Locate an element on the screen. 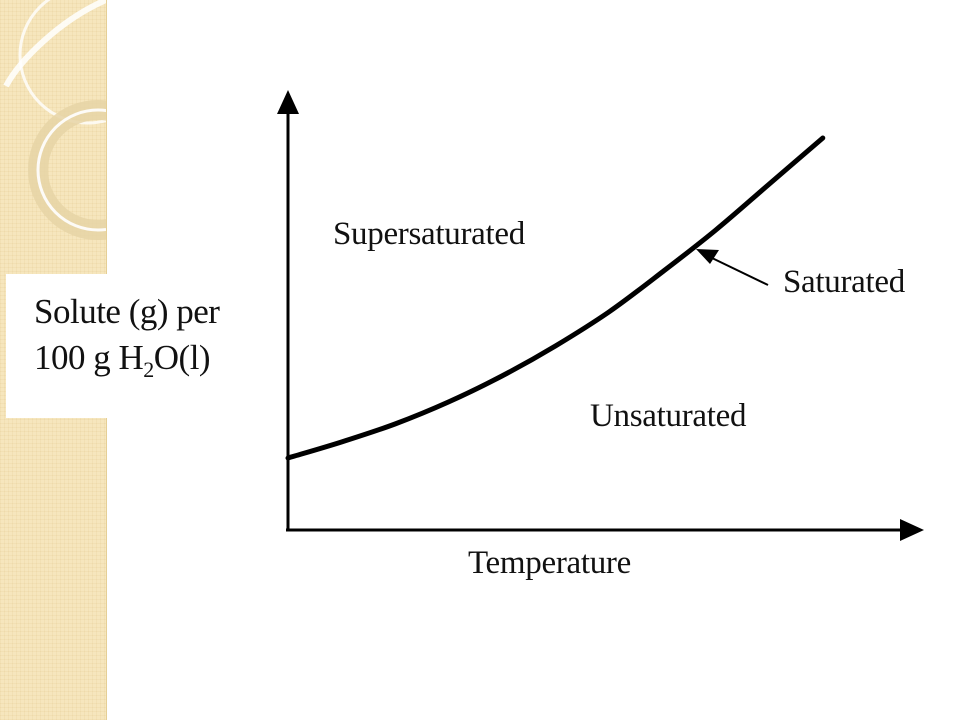  y-axis-arrowhead is located at coordinates (288, 102).